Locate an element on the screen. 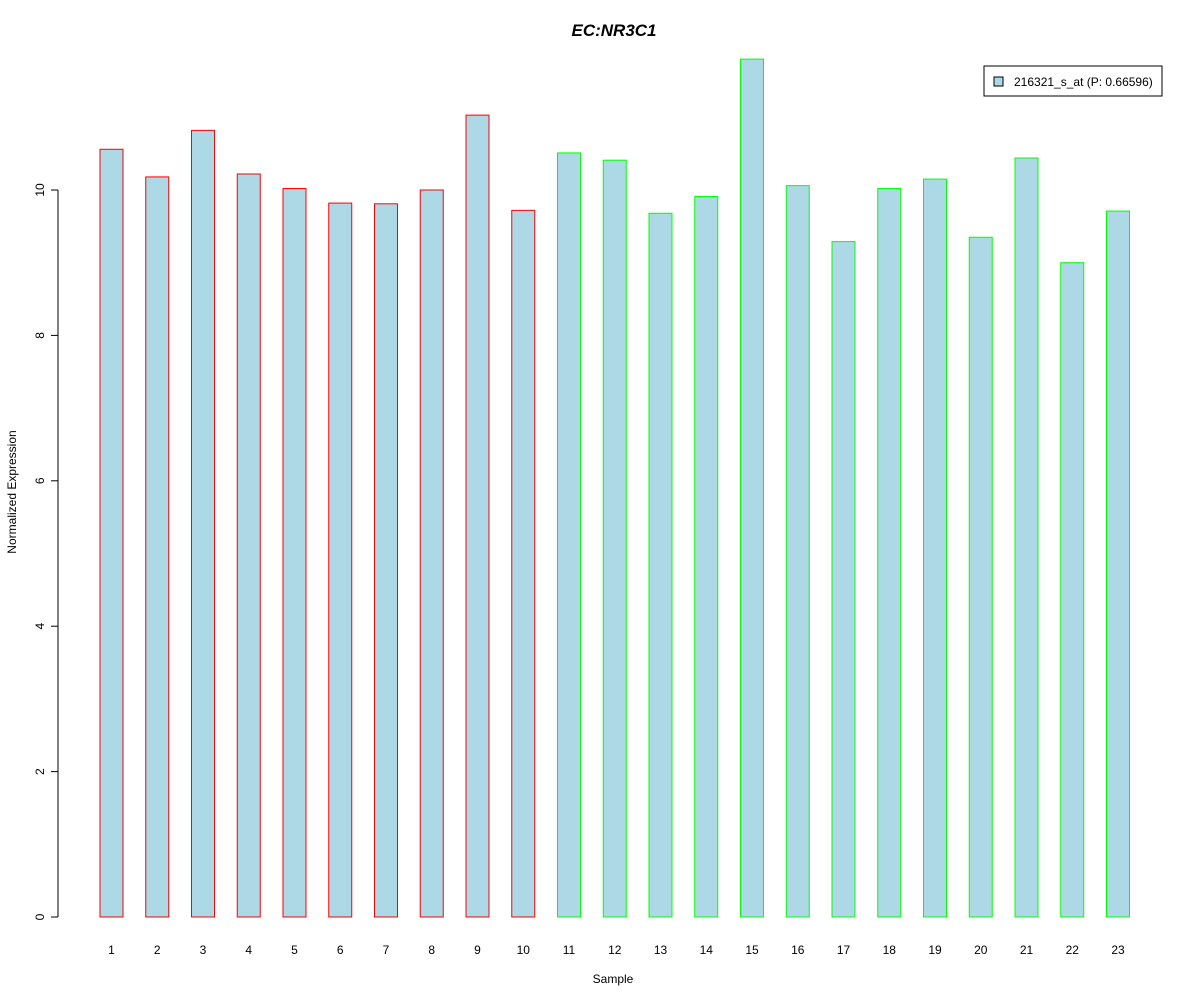  x-tick-label: 12 is located at coordinates (615, 950).